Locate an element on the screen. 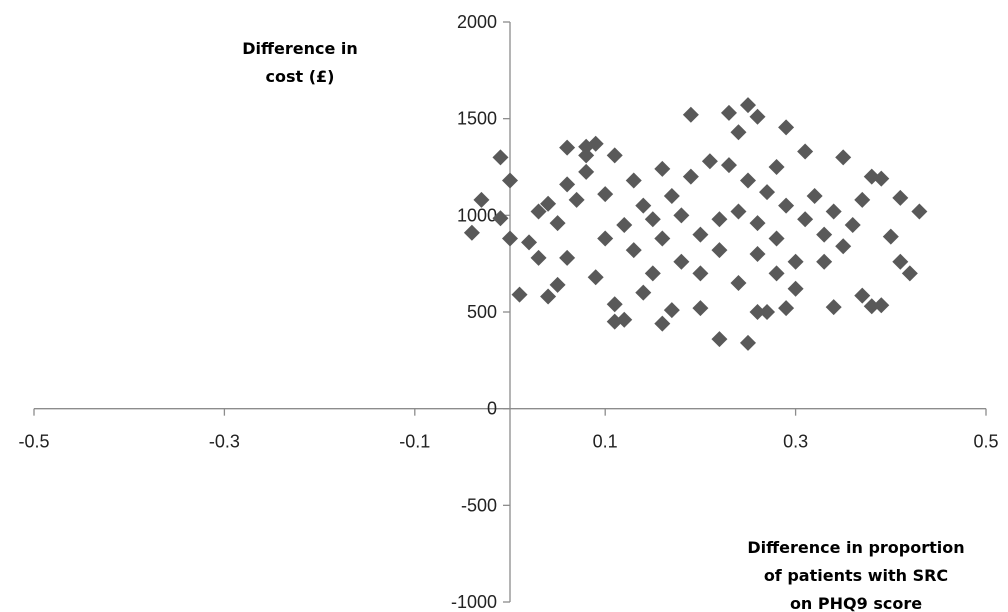  y-tick-label: -1000 is located at coordinates (474, 602).